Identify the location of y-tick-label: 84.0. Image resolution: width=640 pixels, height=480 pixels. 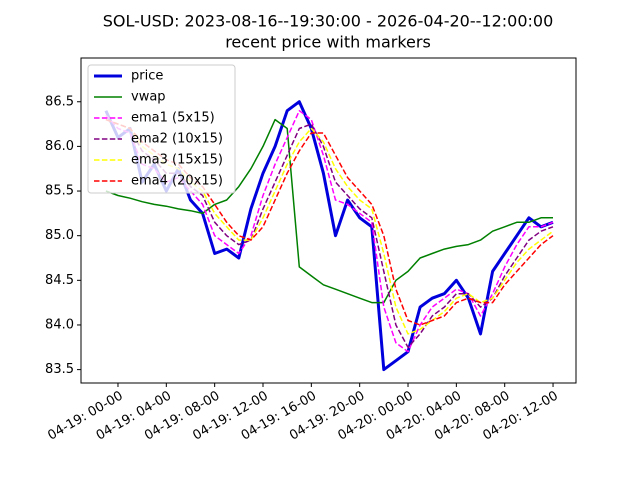
(59, 324).